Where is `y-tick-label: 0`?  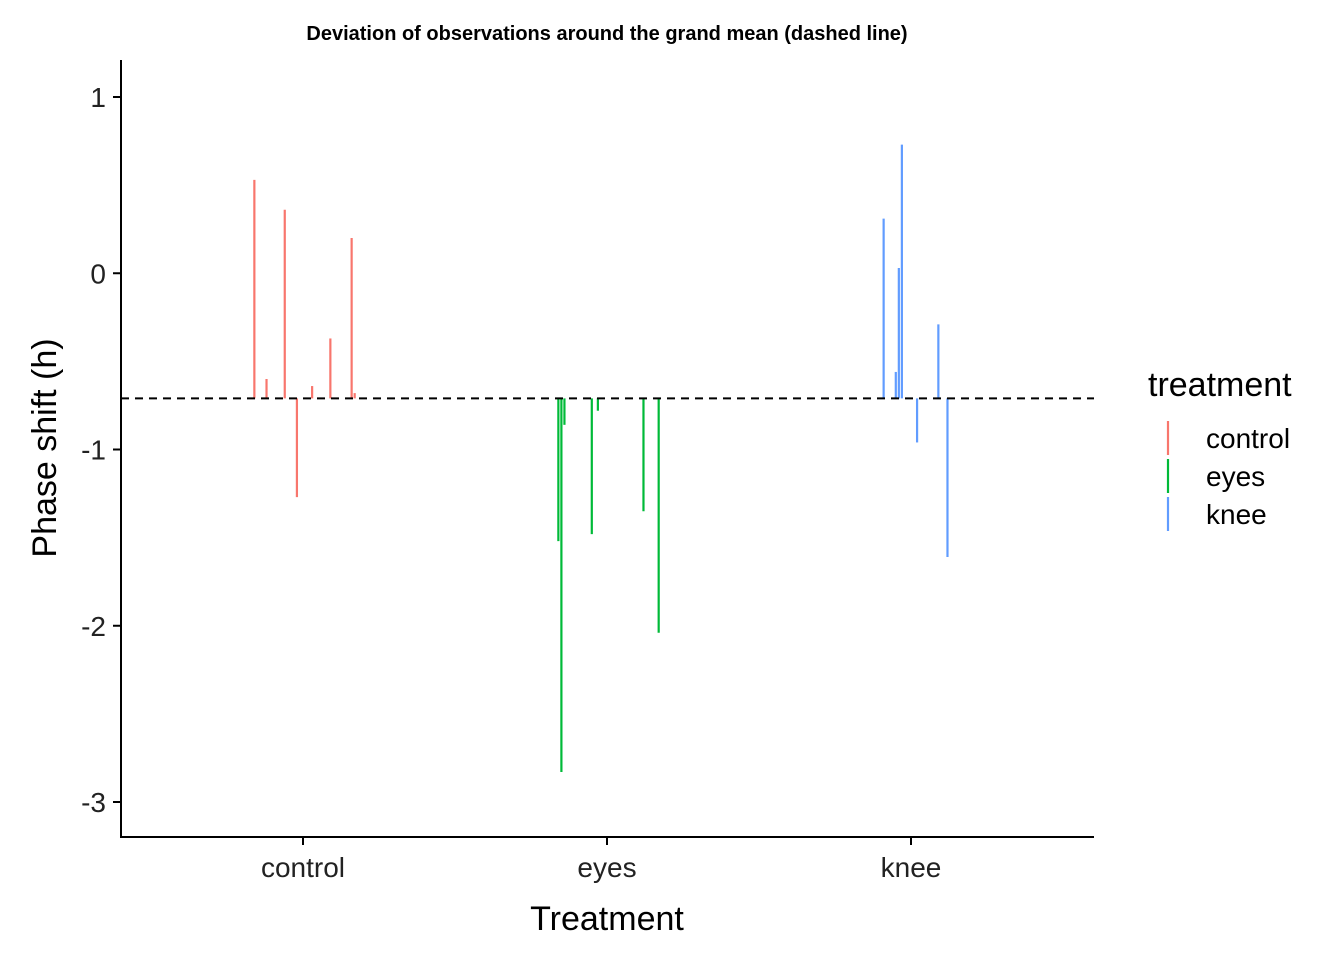
y-tick-label: 0 is located at coordinates (98, 273).